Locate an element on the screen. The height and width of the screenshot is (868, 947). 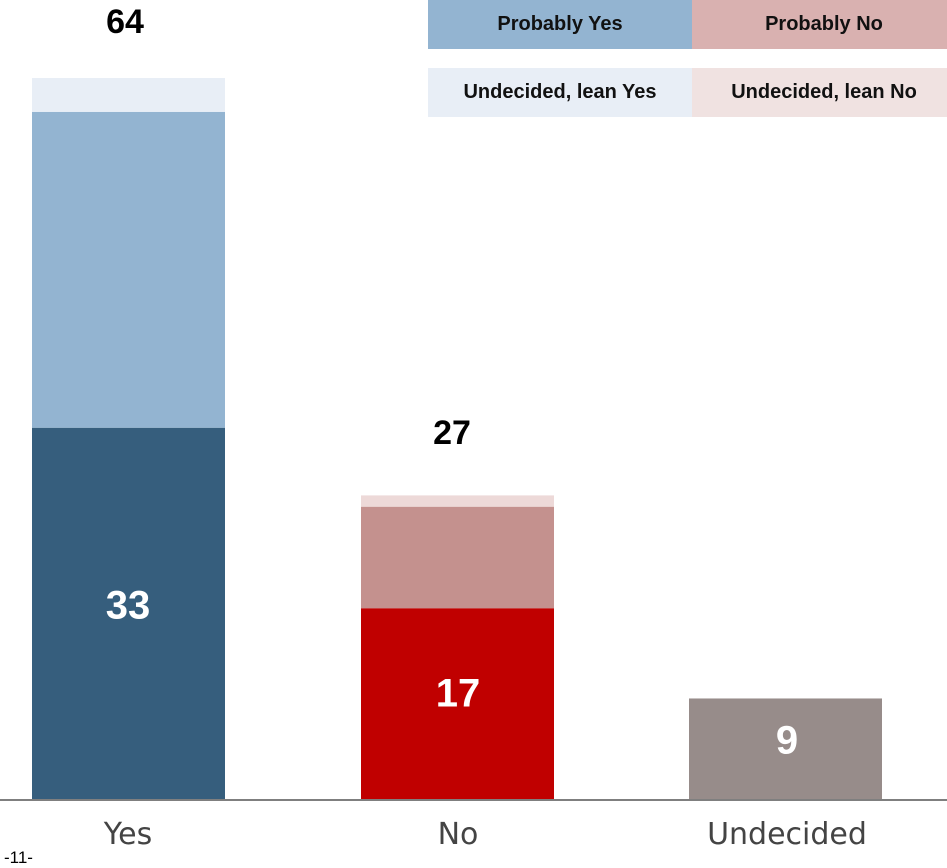
legend-lean-no: Undecided, lean No is located at coordinates (819, 92).